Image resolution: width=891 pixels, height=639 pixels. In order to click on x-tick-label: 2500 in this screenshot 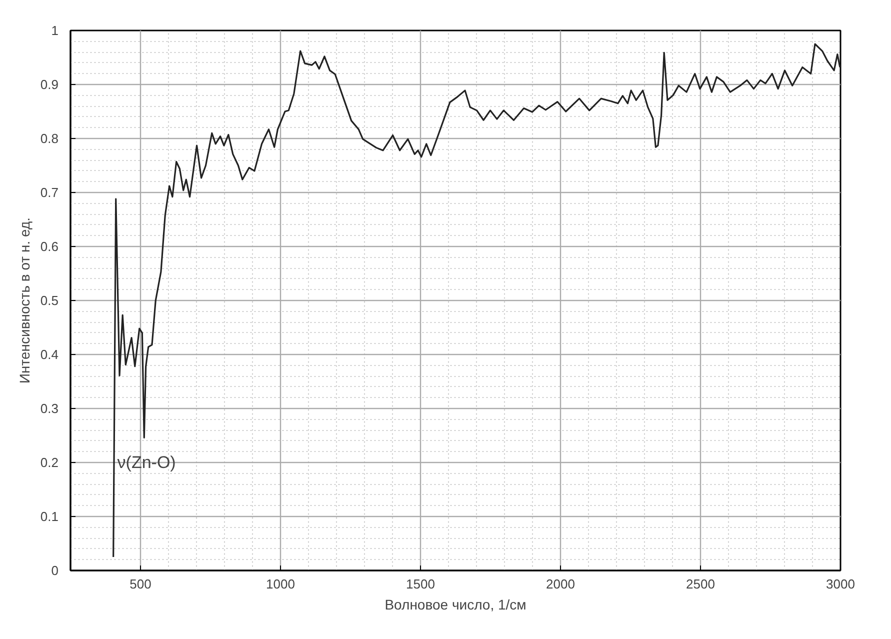, I will do `click(700, 584)`.